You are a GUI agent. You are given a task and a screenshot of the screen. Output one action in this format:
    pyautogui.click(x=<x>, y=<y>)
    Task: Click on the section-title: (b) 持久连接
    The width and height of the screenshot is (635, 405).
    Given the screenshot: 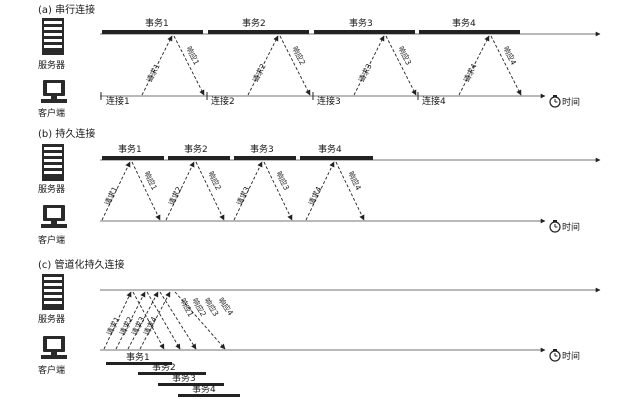 What is the action you would take?
    pyautogui.click(x=66, y=133)
    